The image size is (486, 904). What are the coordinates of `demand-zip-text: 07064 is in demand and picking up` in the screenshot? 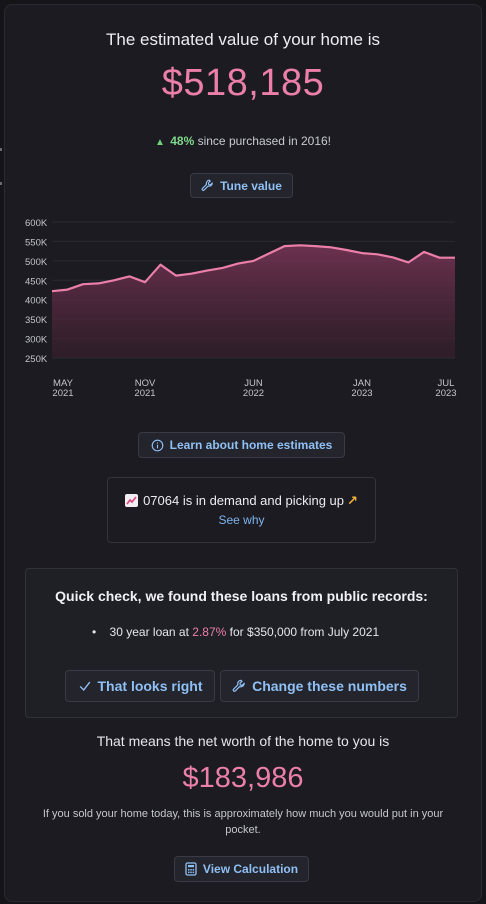 It's located at (244, 500).